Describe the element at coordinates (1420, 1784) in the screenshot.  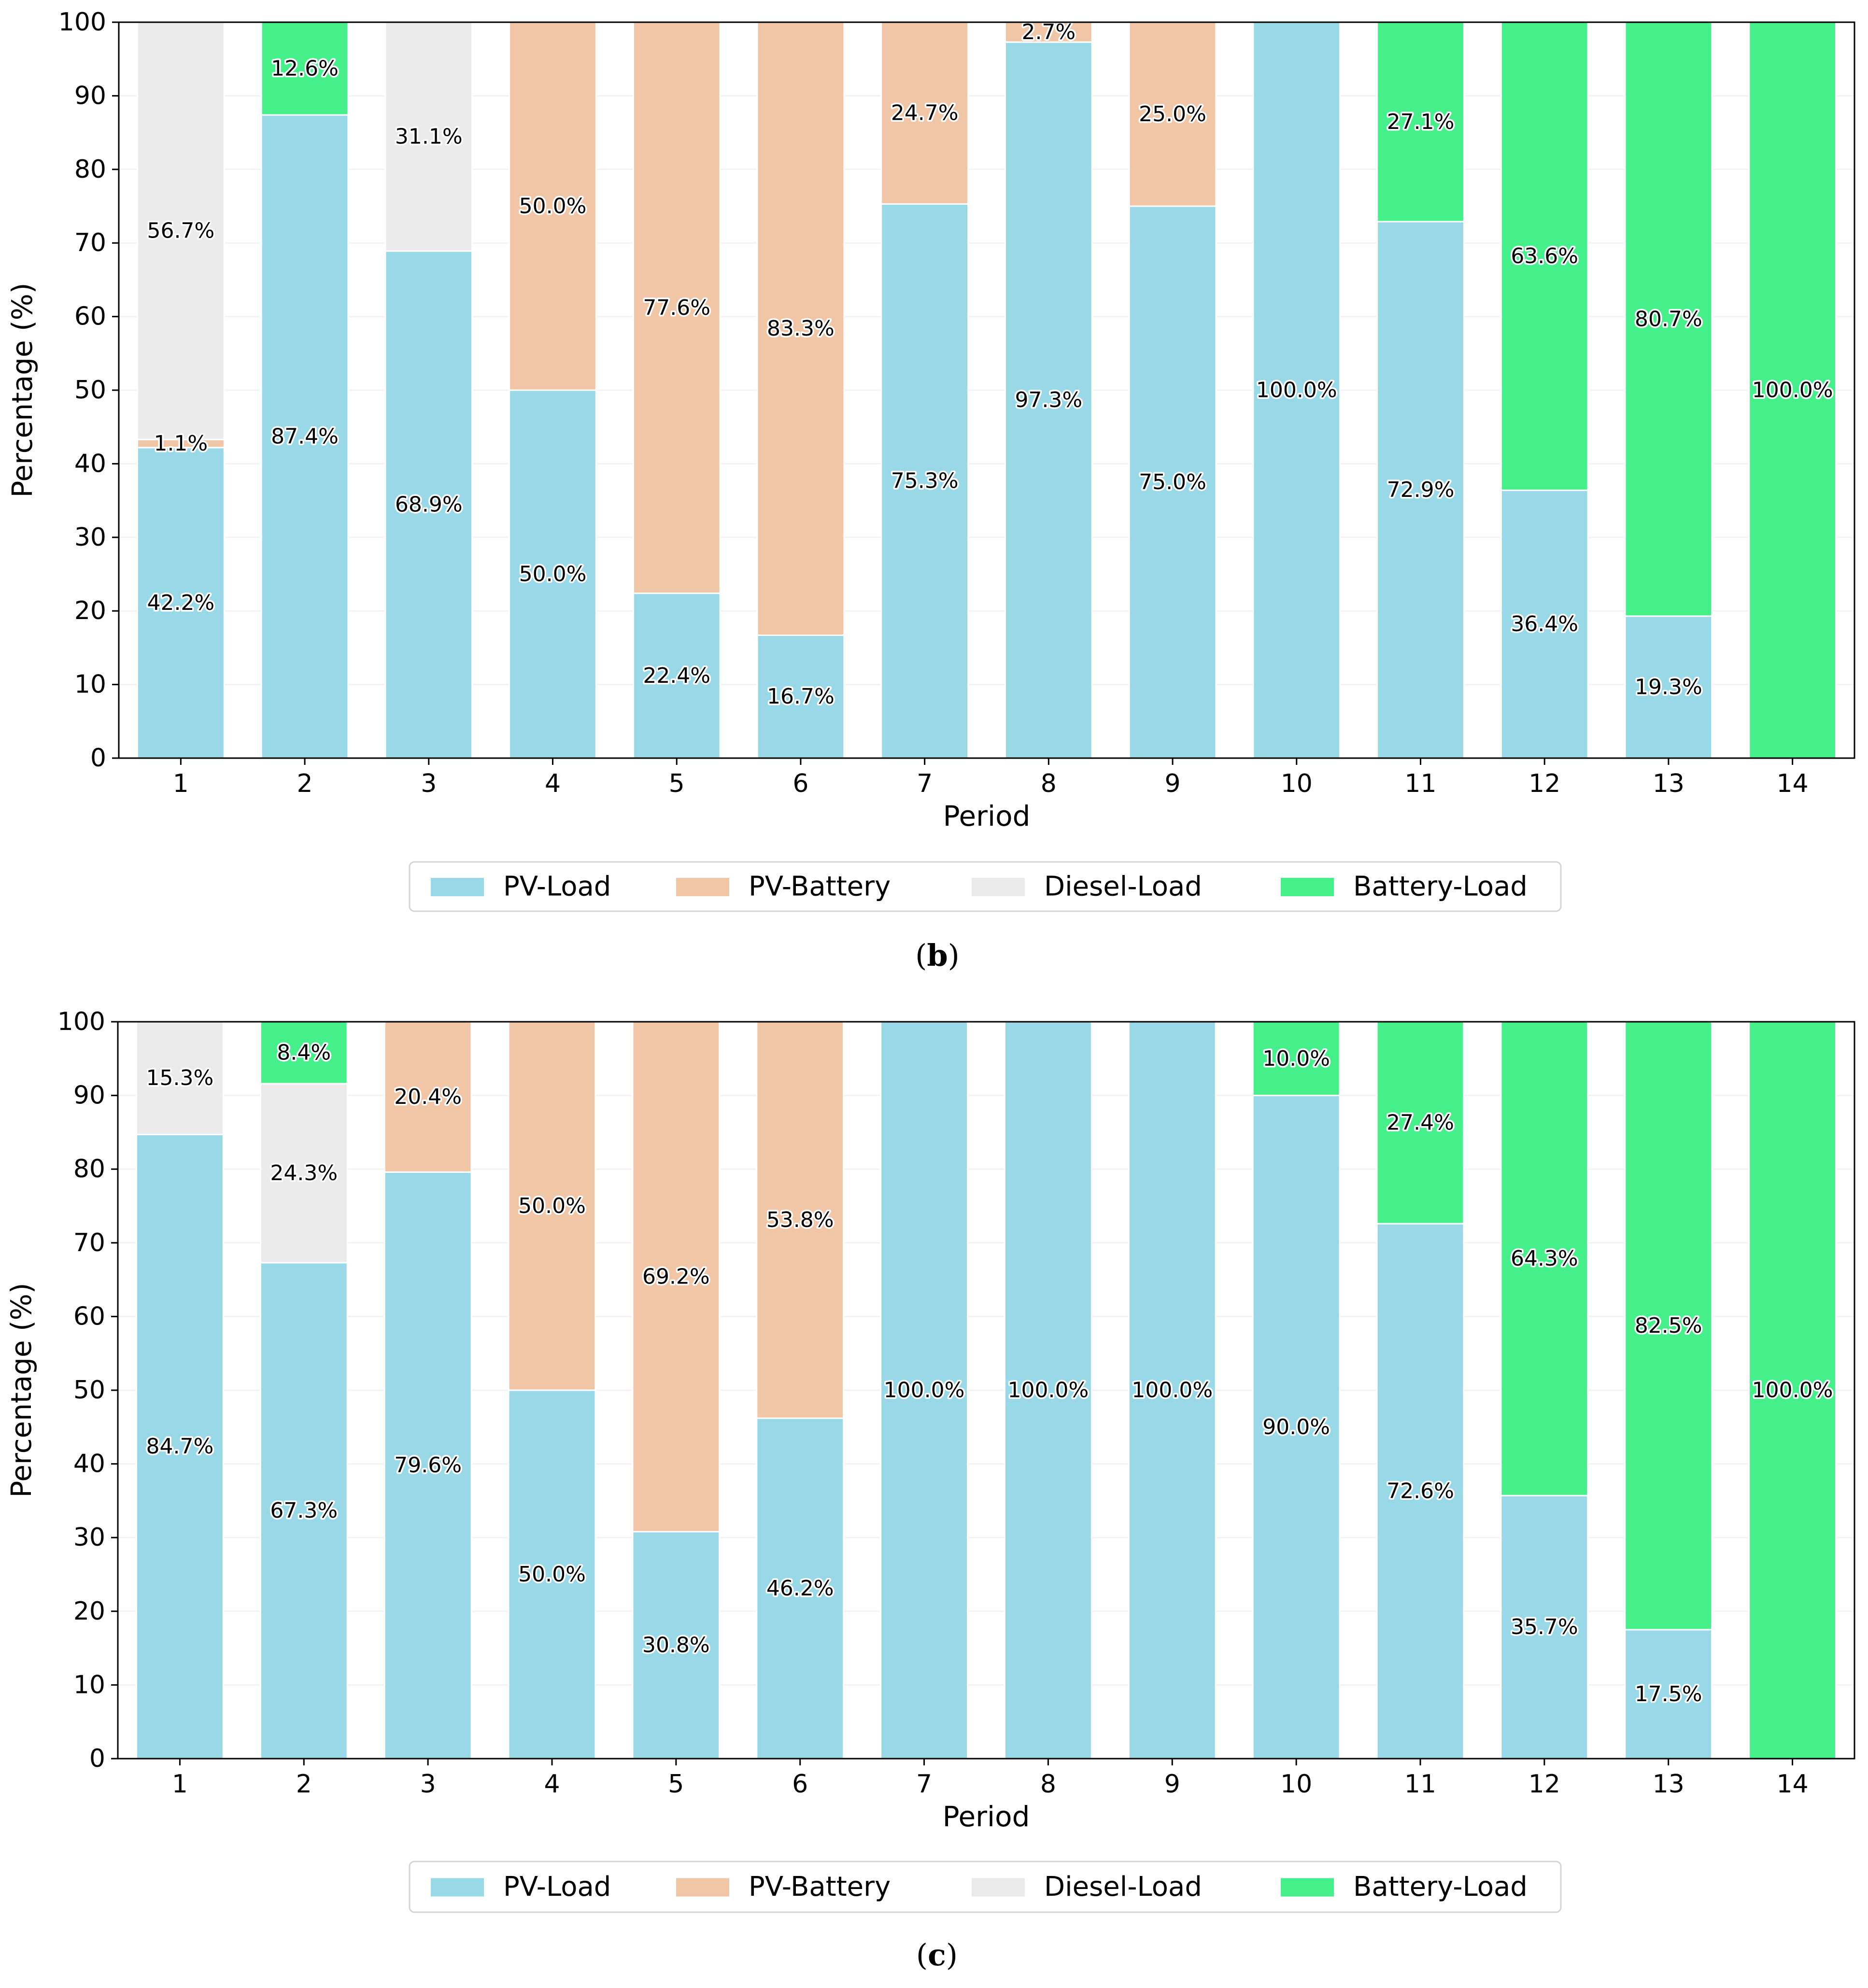
I see `x-tick-label: 11` at that location.